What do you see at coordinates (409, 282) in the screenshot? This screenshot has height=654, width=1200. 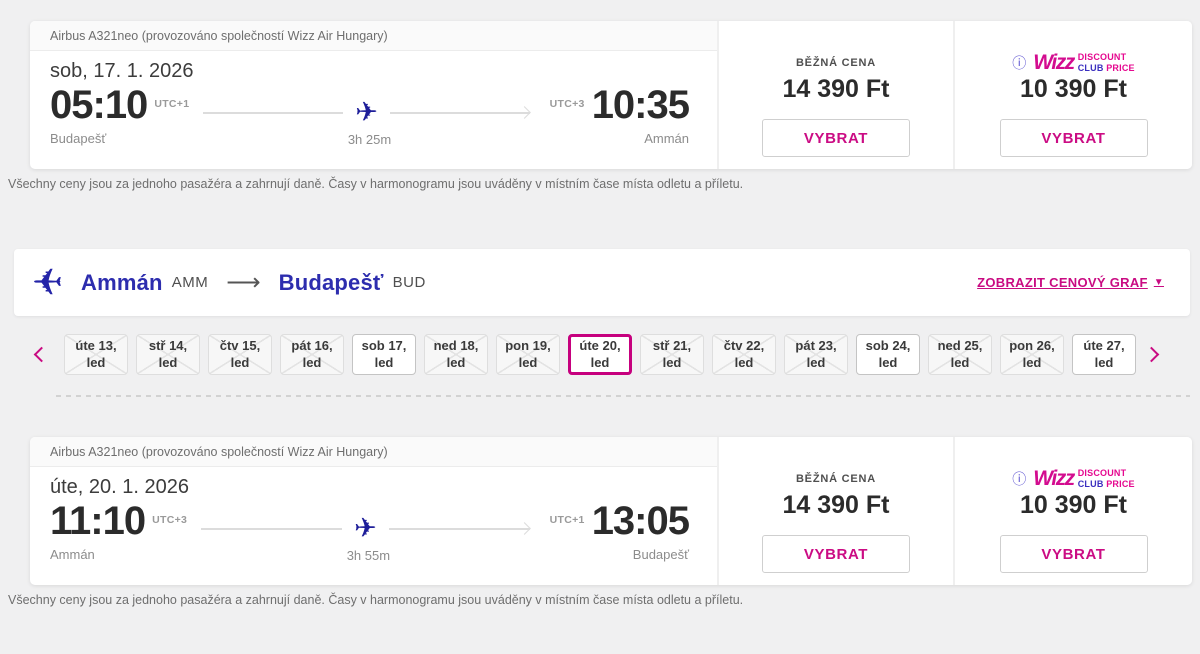 I see `route-to-code: BUD` at bounding box center [409, 282].